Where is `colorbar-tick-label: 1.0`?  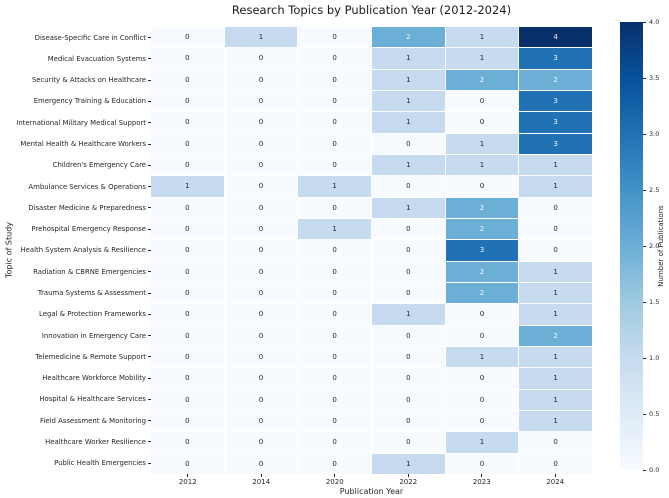 colorbar-tick-label: 1.0 is located at coordinates (654, 358).